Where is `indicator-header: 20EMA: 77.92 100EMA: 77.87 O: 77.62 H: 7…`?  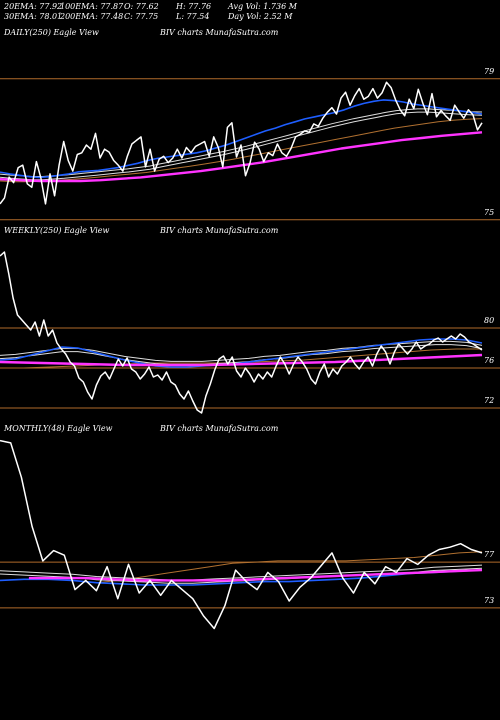 indicator-header: 20EMA: 77.92 100EMA: 77.87 O: 77.62 H: 7… is located at coordinates (250, 12).